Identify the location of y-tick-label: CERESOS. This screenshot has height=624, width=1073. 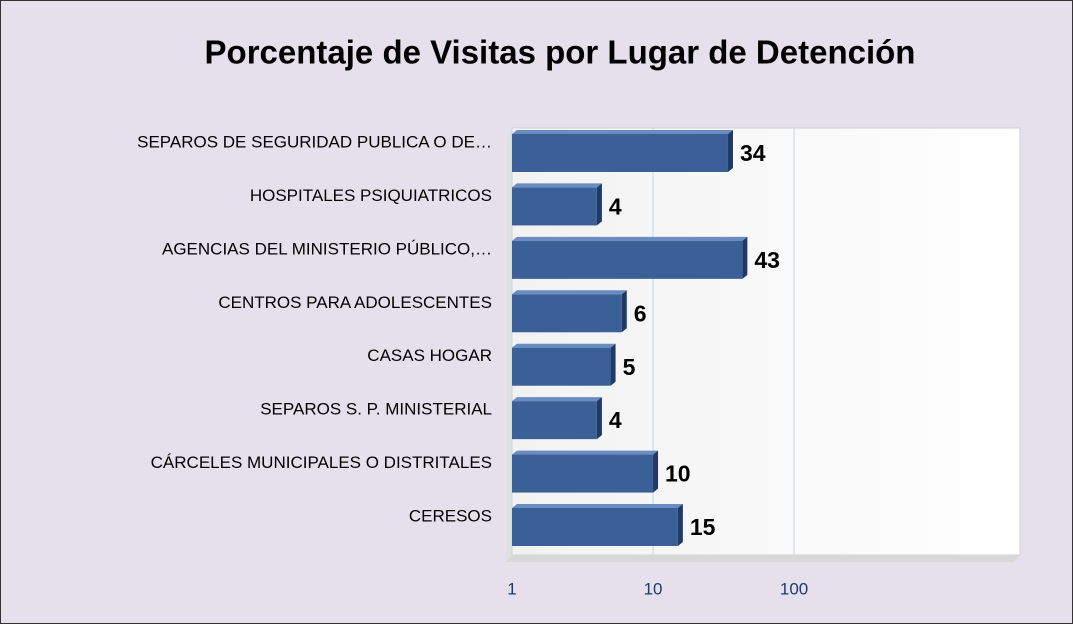
(450, 515).